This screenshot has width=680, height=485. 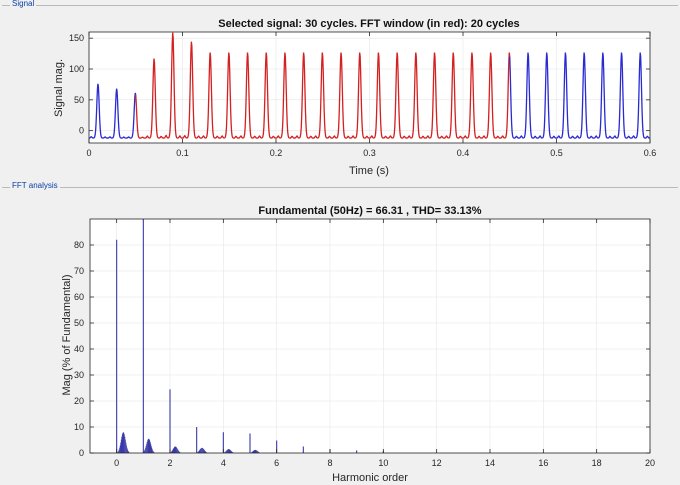 What do you see at coordinates (369, 211) in the screenshot?
I see `fft-title: Fundamental (50Hz) = 66.31 , THD= 33.13%` at bounding box center [369, 211].